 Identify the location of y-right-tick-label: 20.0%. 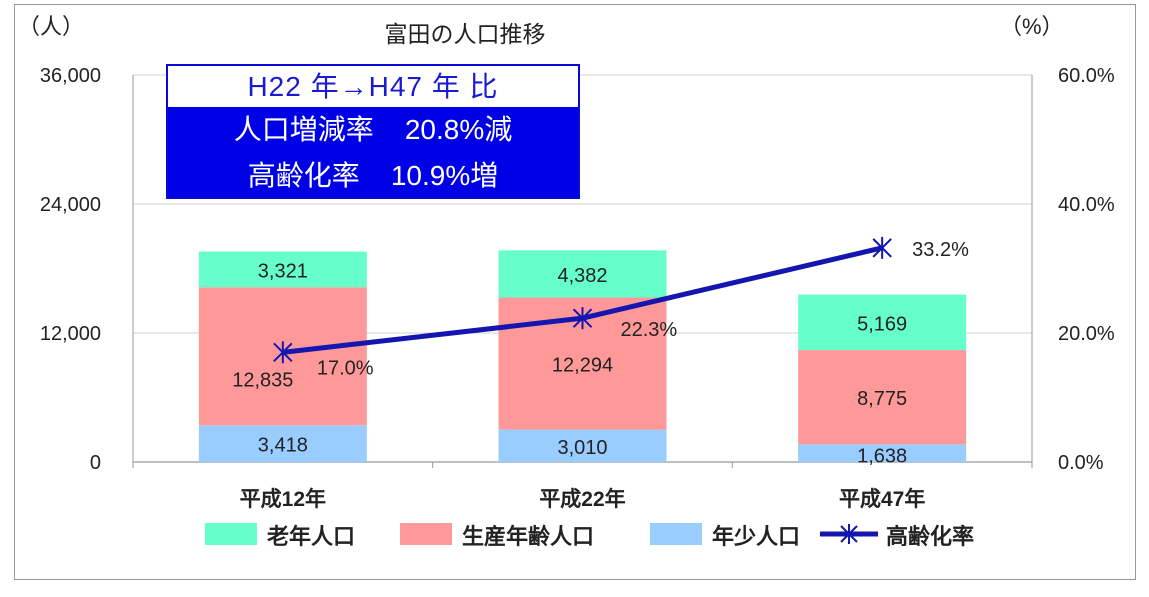
(1086, 334).